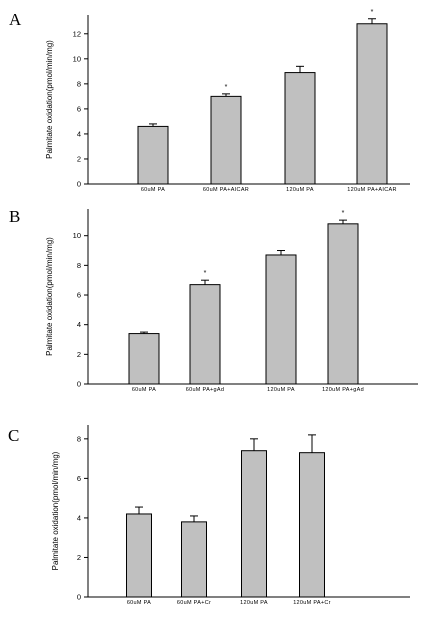 Image resolution: width=436 pixels, height=637 pixels. Describe the element at coordinates (14, 216) in the screenshot. I see `panel-letter: B` at that location.